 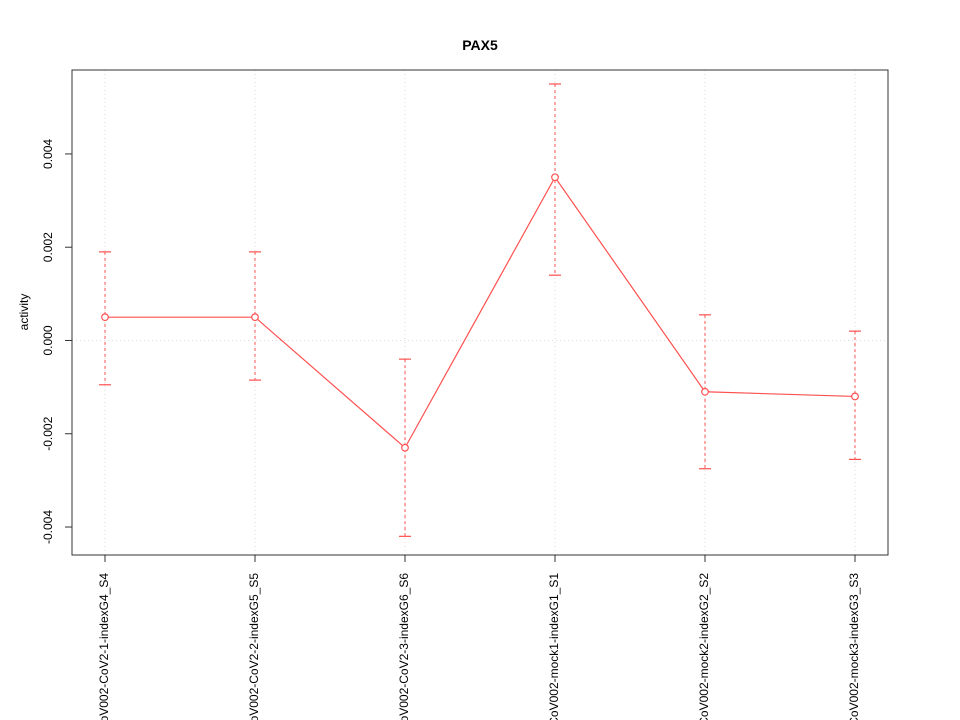 What do you see at coordinates (48, 340) in the screenshot?
I see `y-tick-label: 0.000` at bounding box center [48, 340].